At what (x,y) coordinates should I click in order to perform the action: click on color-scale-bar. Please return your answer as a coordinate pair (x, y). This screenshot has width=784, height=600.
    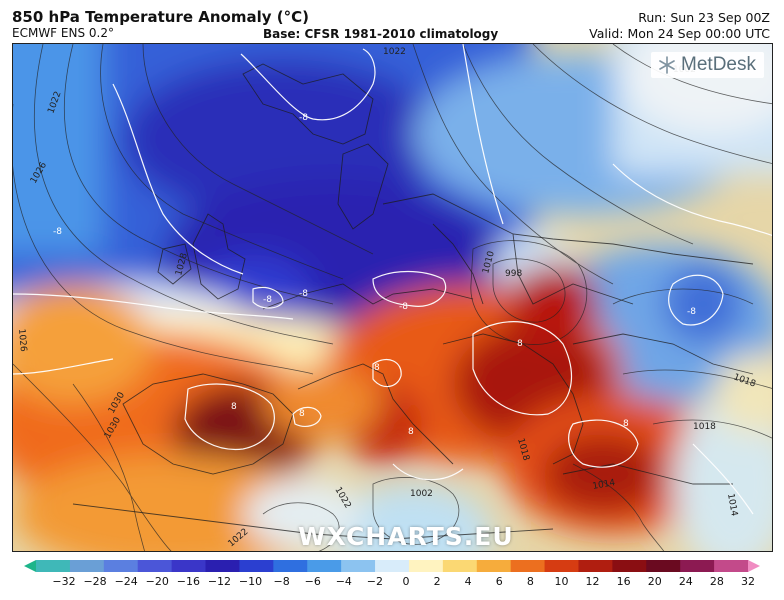
    Looking at the image, I should click on (392, 566).